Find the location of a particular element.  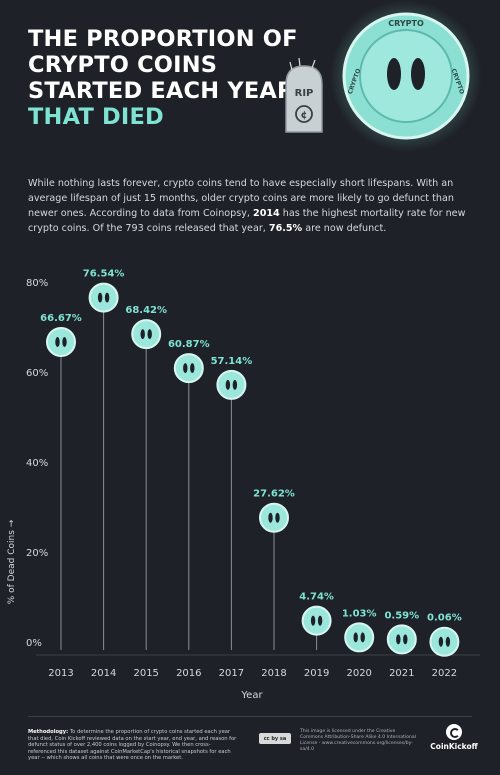

cc-badge-label: cc by sa is located at coordinates (275, 738).